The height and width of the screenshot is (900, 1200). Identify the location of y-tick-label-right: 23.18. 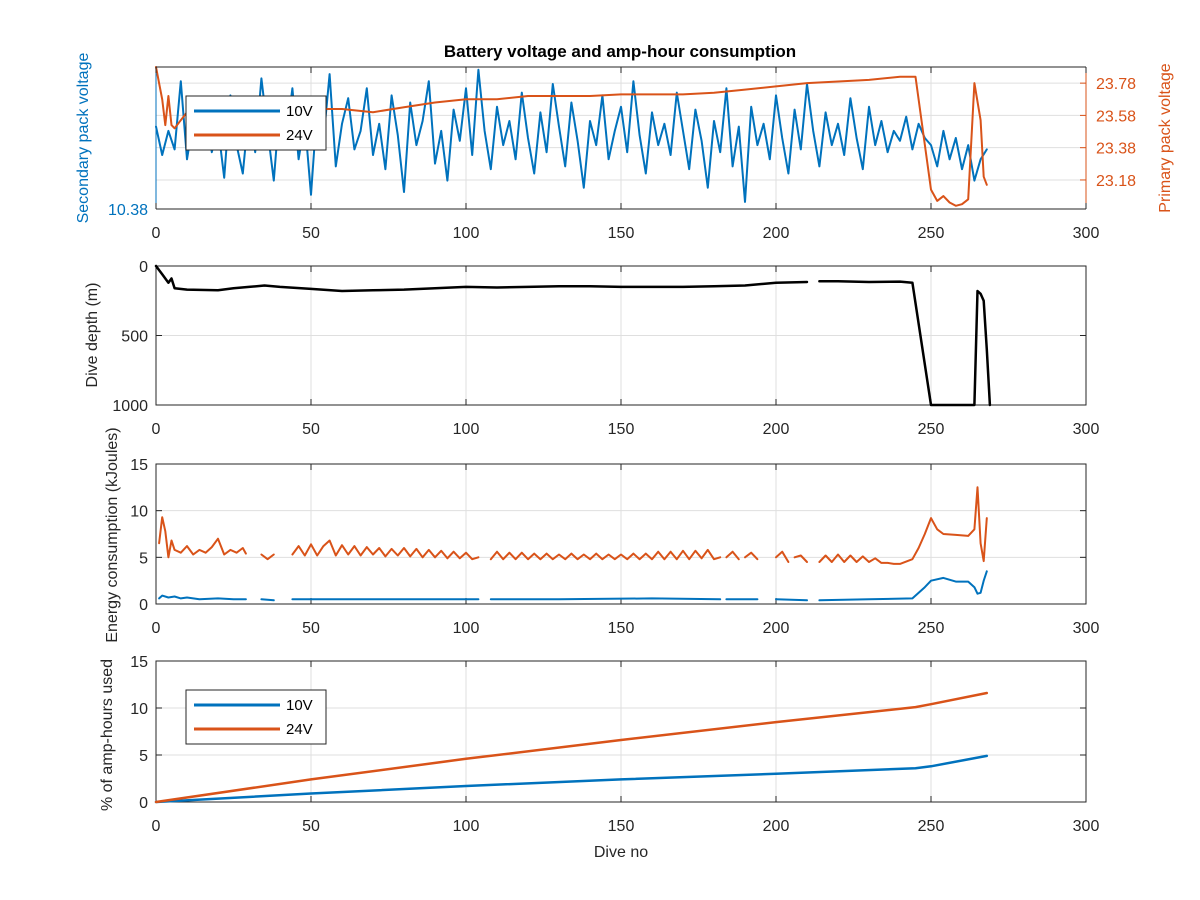
(1116, 181).